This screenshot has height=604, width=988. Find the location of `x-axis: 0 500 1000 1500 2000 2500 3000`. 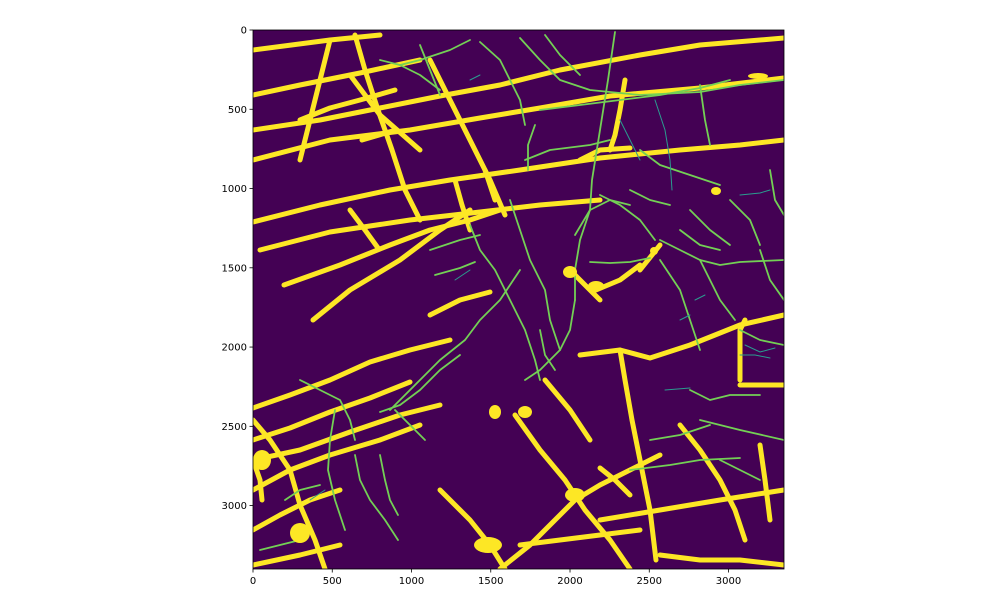

x-axis: 0 500 1000 1500 2000 2500 3000 is located at coordinates (495, 578).